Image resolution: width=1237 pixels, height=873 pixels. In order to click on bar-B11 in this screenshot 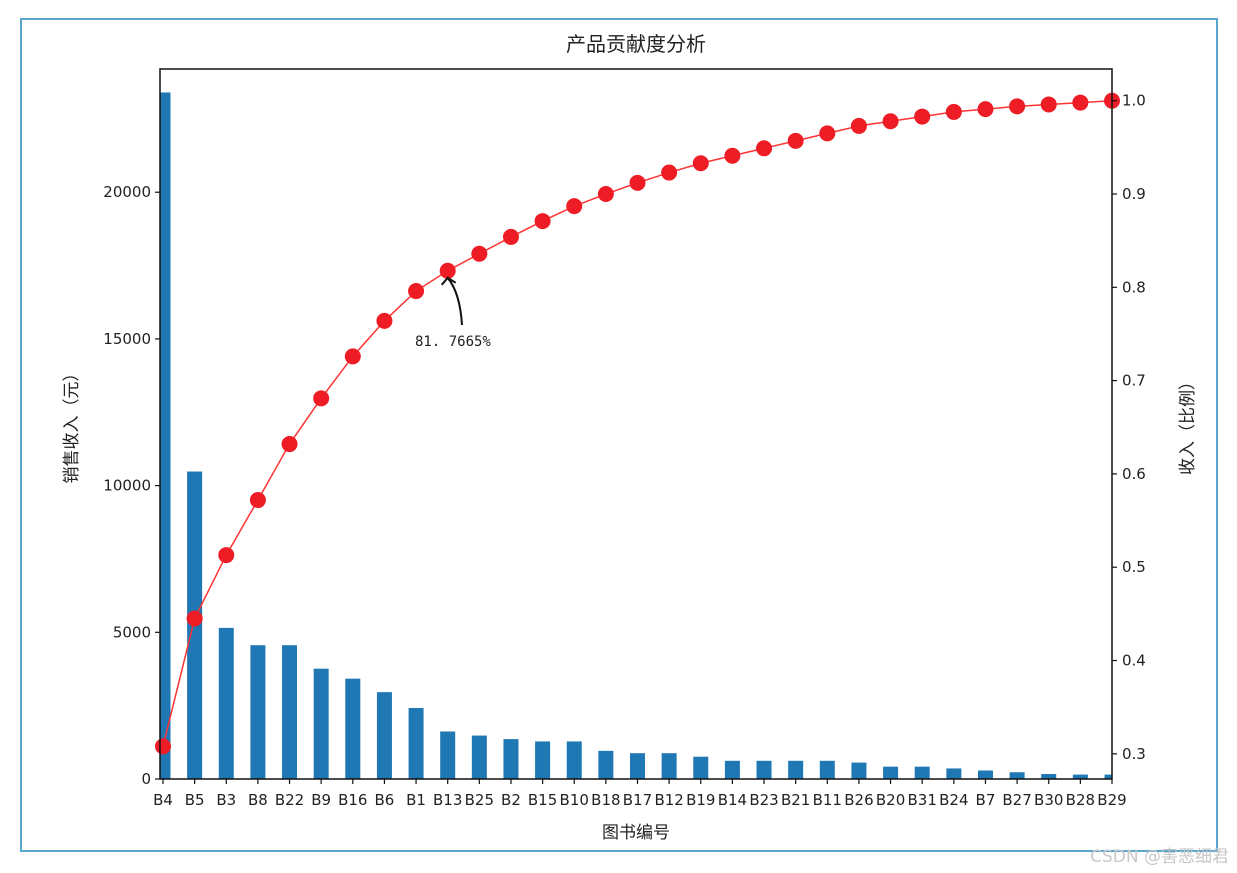, I will do `click(827, 769)`.